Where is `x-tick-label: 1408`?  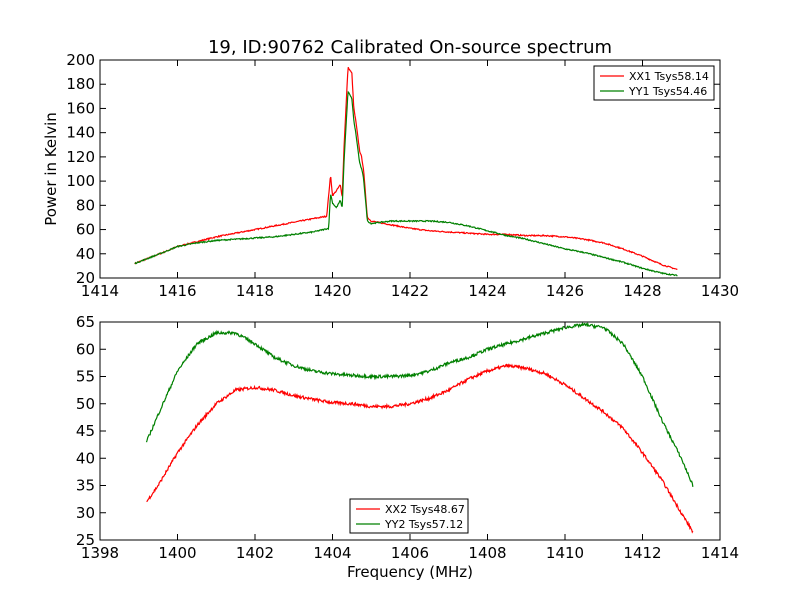 x-tick-label: 1408 is located at coordinates (487, 553).